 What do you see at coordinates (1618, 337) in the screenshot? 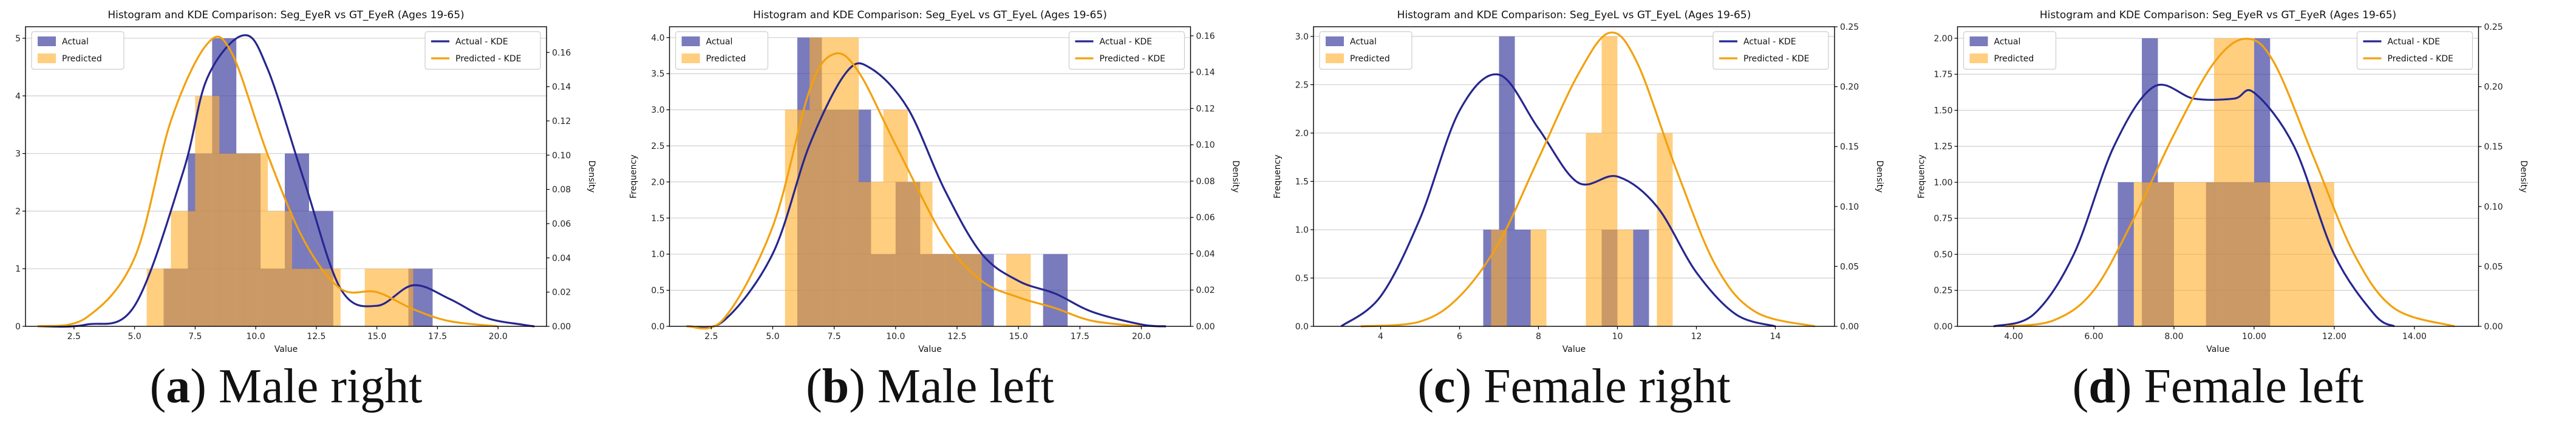
I see `x-tick-label: 10` at bounding box center [1618, 337].